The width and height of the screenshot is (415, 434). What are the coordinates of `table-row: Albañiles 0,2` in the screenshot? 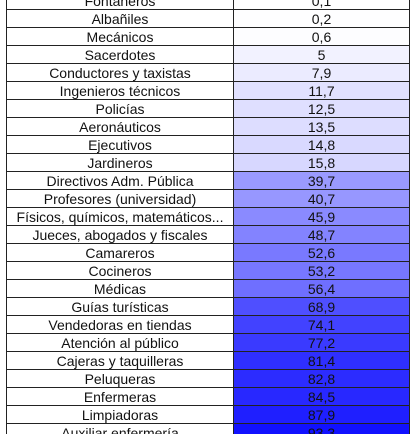 It's located at (208, 18).